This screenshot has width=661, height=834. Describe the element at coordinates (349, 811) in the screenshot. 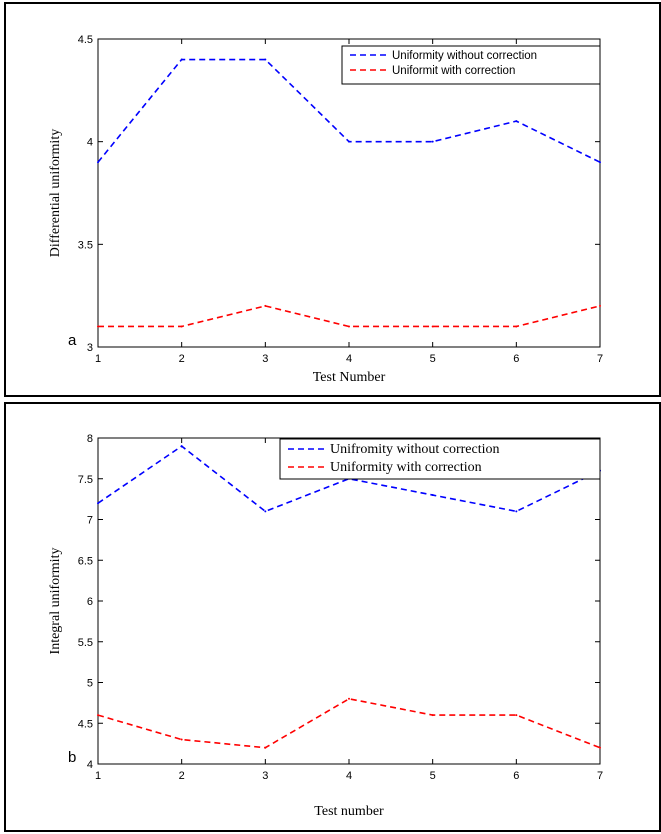

I see `x-axis-title: Test number` at that location.